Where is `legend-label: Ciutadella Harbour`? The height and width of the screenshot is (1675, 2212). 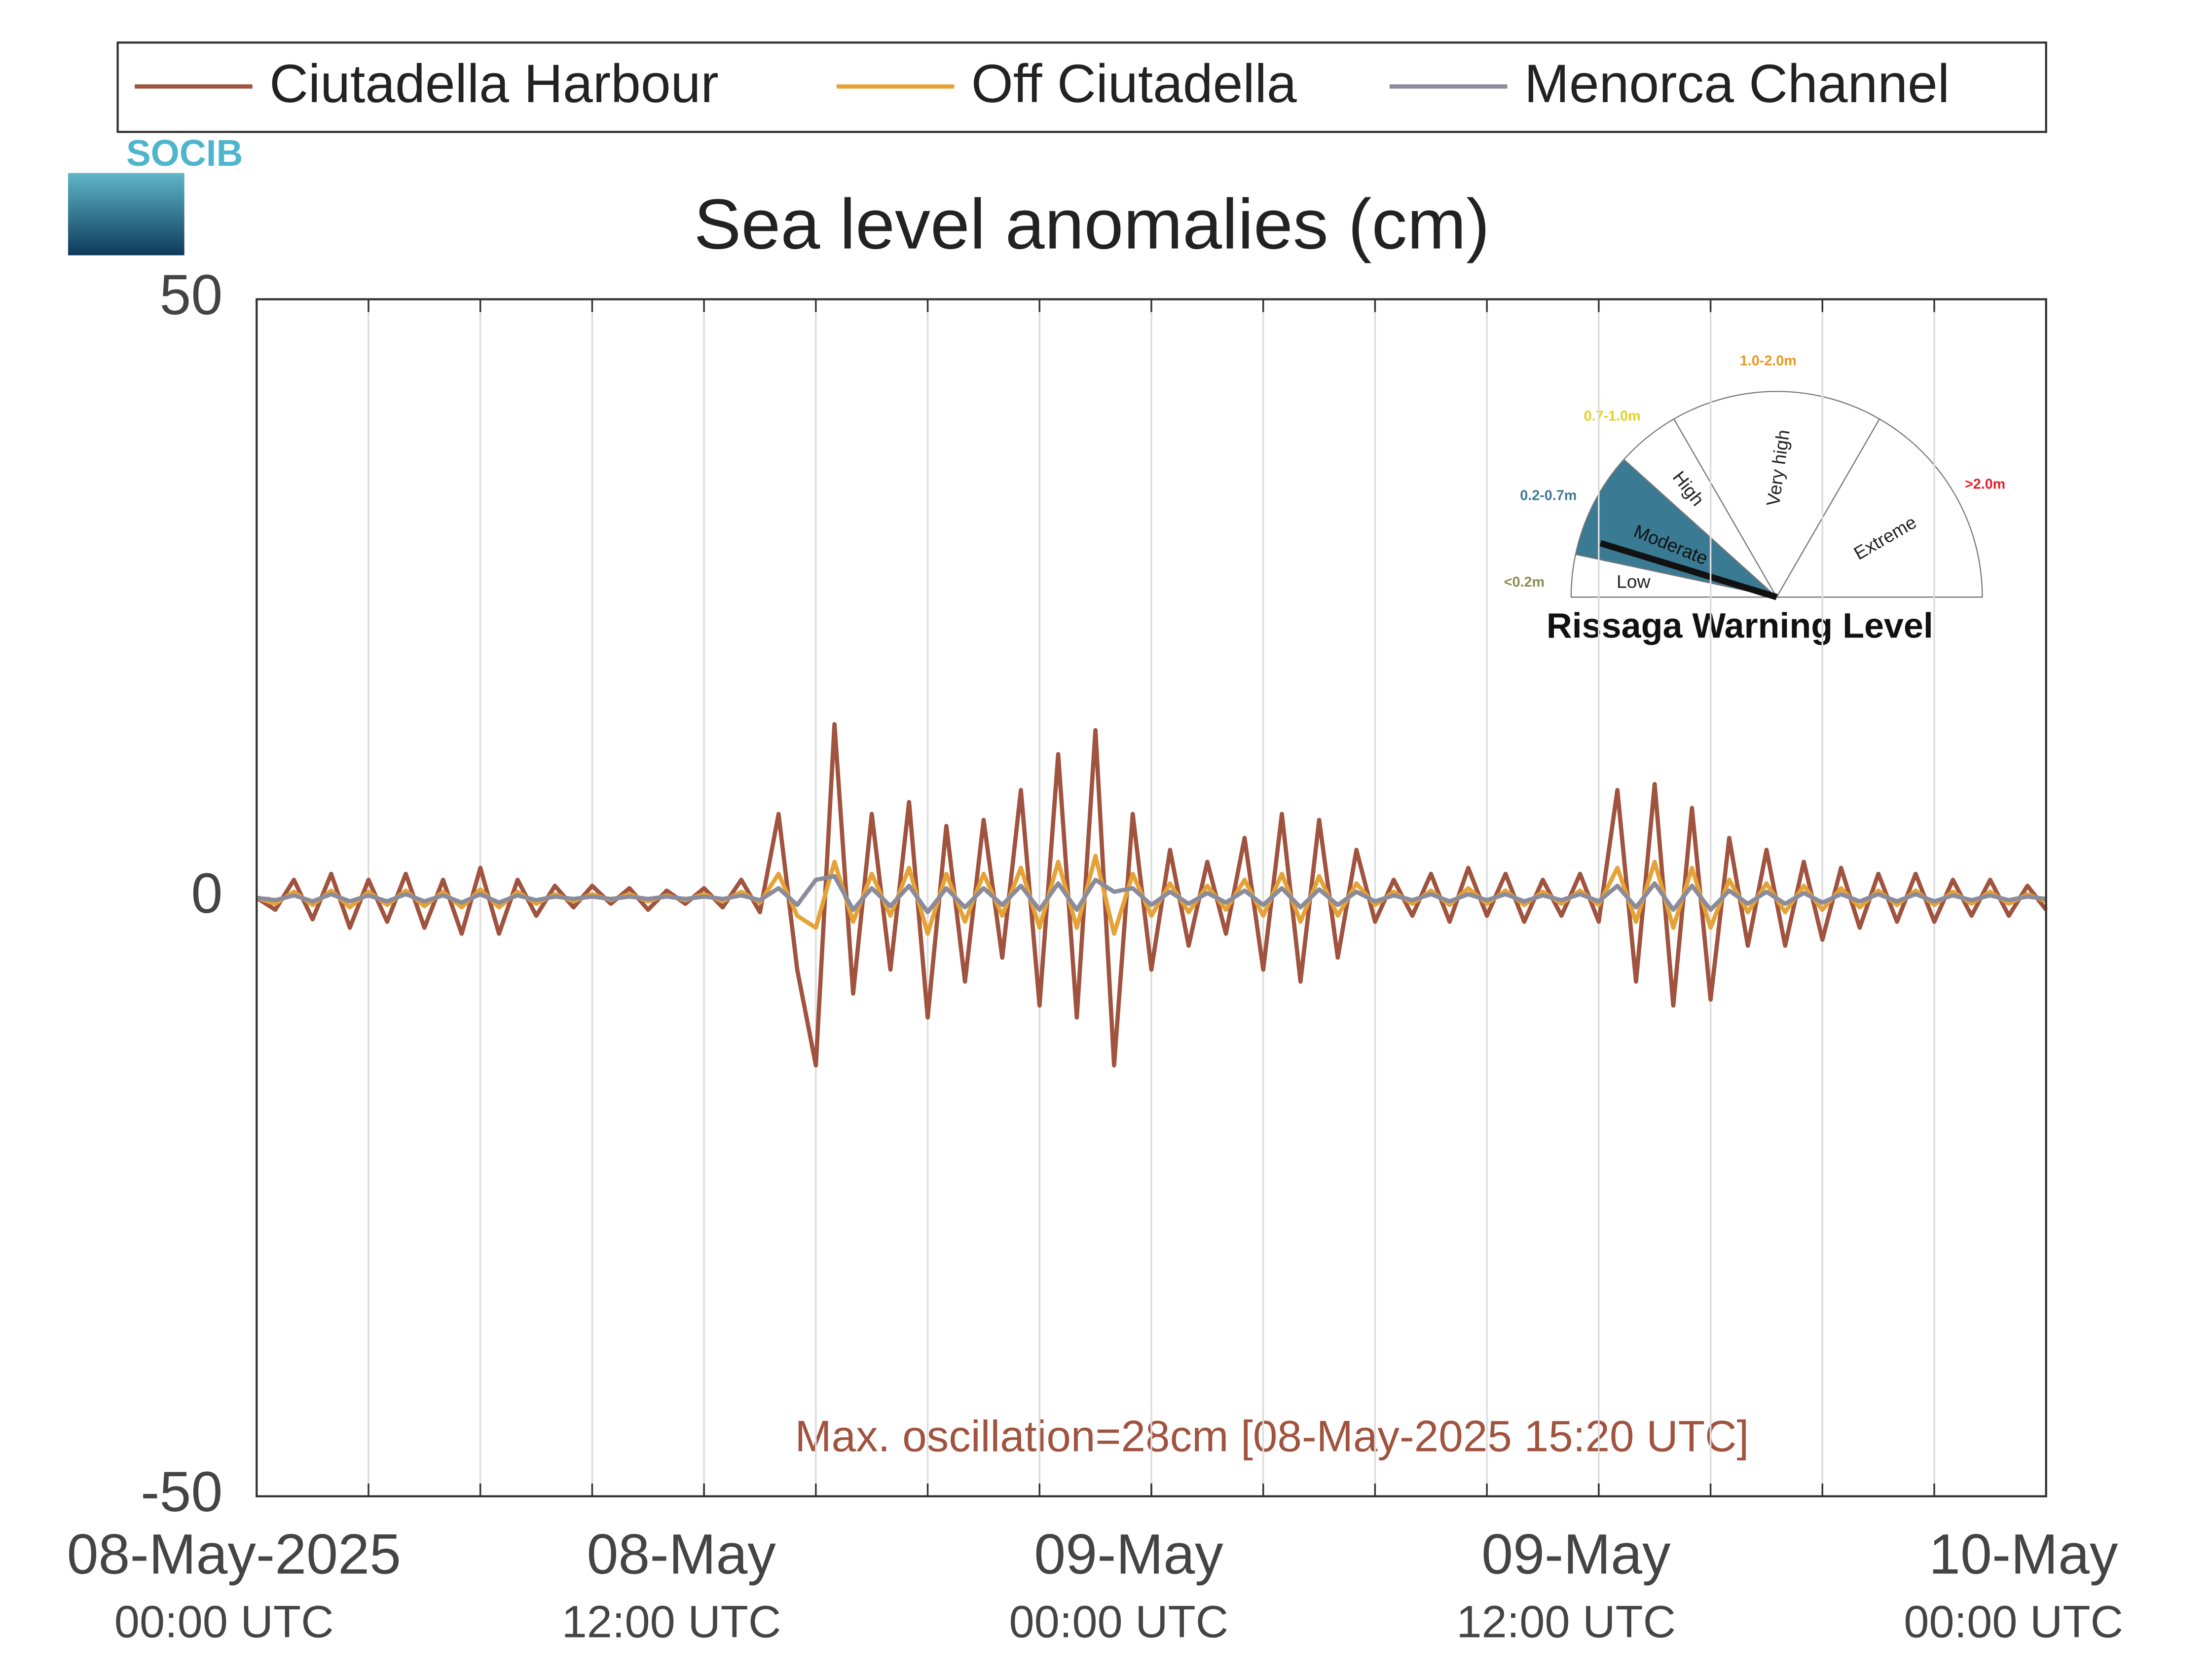
legend-label: Ciutadella Harbour is located at coordinates (494, 84).